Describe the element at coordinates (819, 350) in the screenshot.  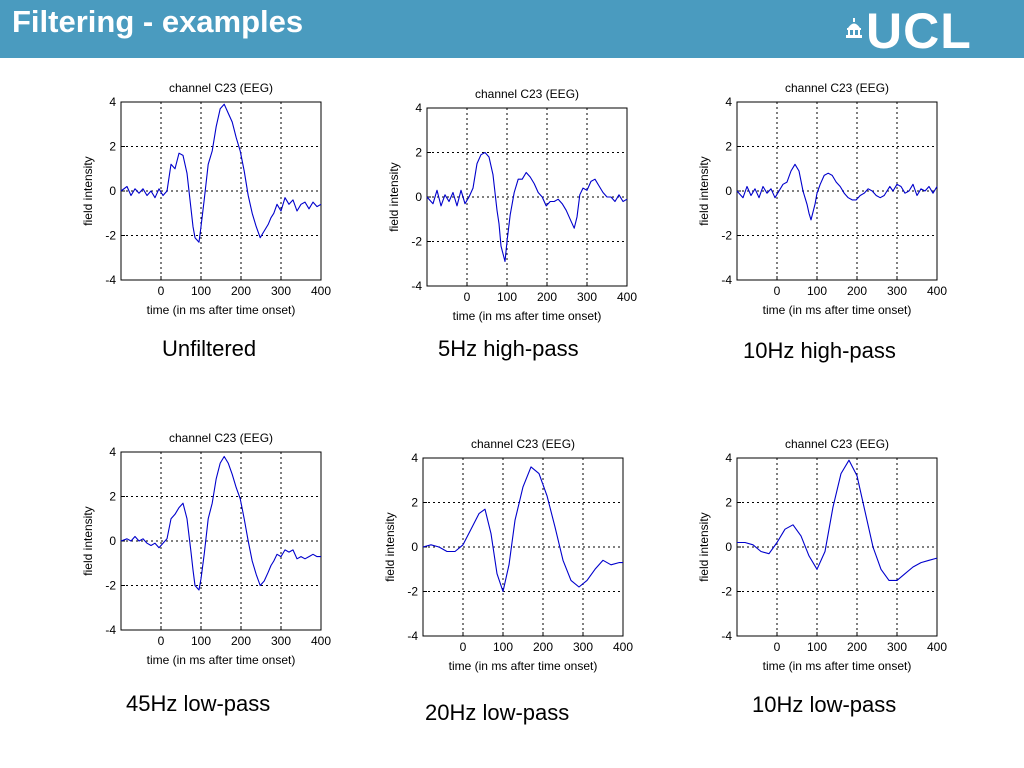
I see `caption-10hz-high-pass: 10Hz high-pass` at that location.